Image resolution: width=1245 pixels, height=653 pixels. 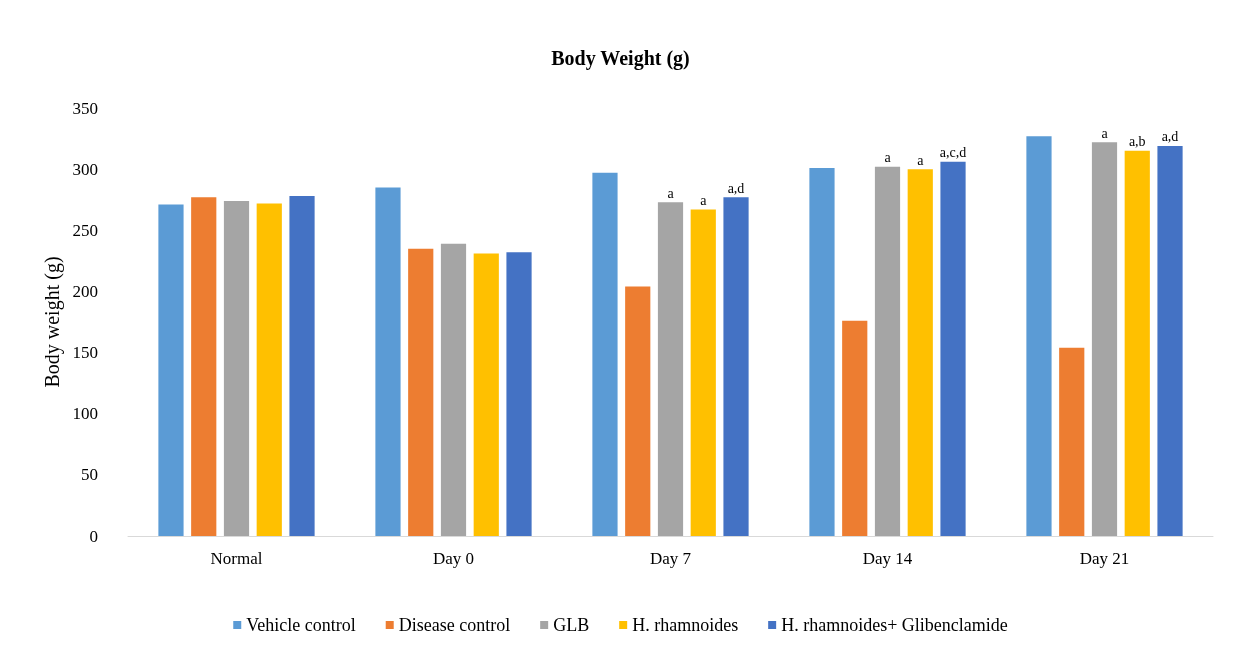 What do you see at coordinates (85, 169) in the screenshot?
I see `y-tick-label: 300` at bounding box center [85, 169].